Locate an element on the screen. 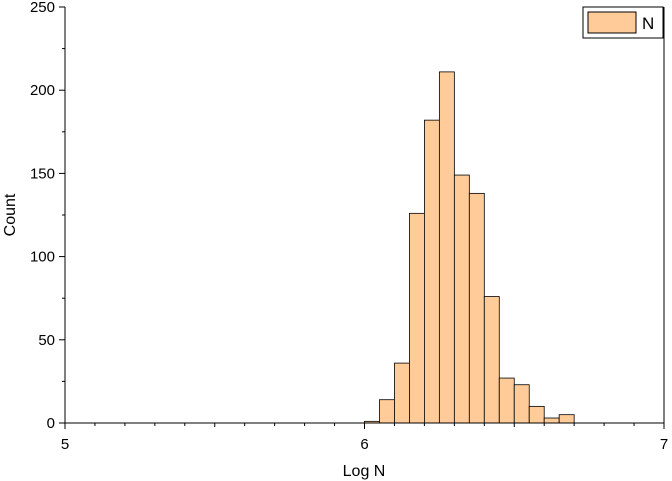  legend-swatch is located at coordinates (612, 22).